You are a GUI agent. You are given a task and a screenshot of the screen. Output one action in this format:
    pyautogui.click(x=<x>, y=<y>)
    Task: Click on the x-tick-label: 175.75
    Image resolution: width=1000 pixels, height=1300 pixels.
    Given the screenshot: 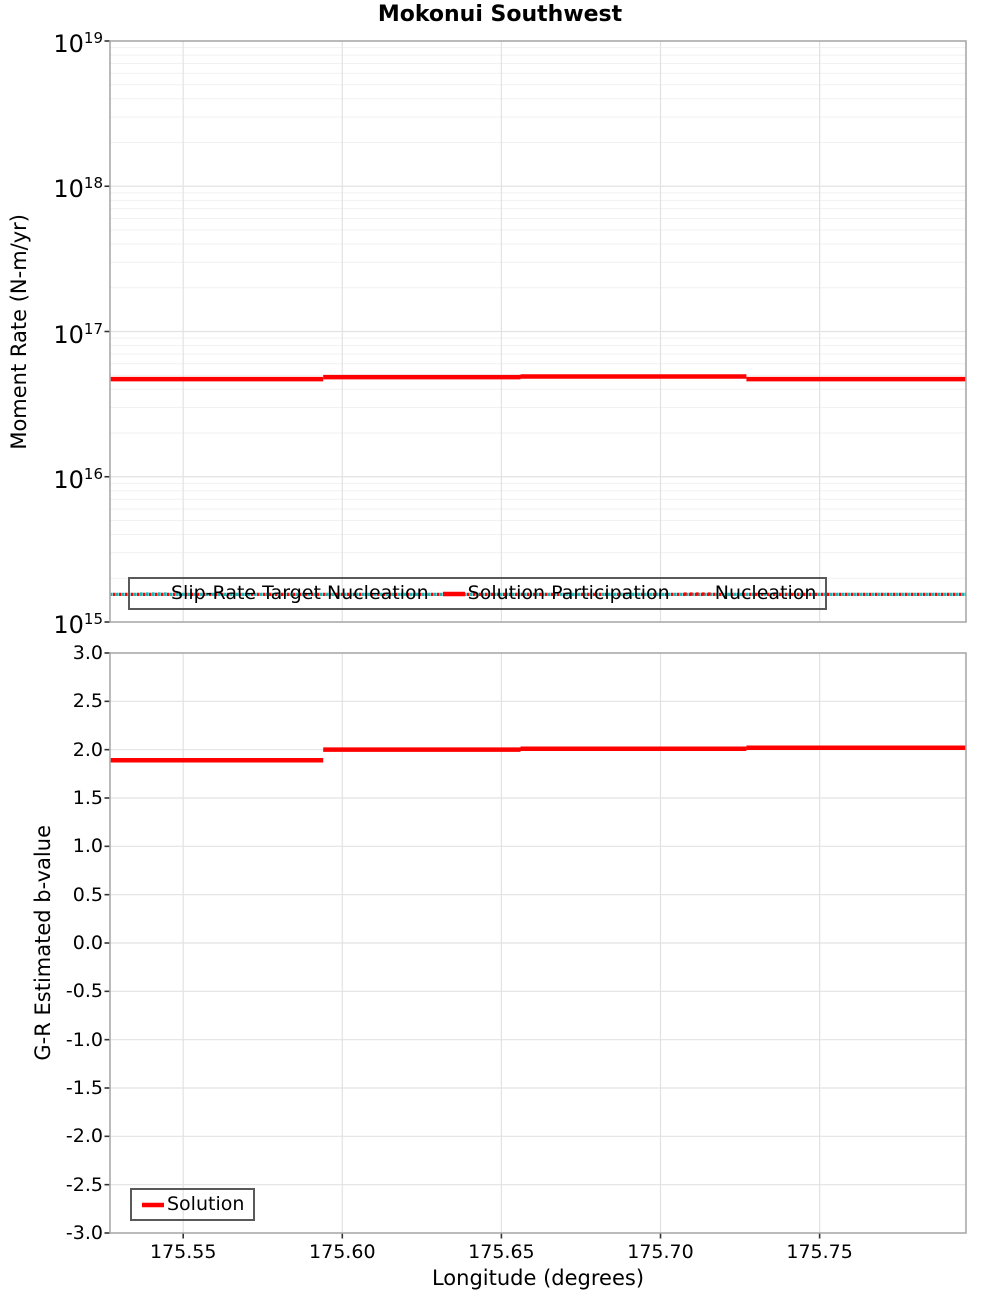 What is the action you would take?
    pyautogui.click(x=819, y=1252)
    